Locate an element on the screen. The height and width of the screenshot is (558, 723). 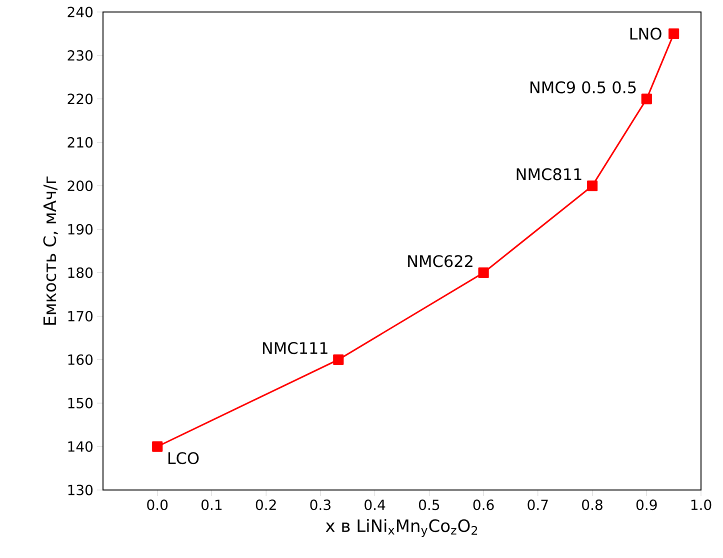
annotation: NMC811 is located at coordinates (549, 174).